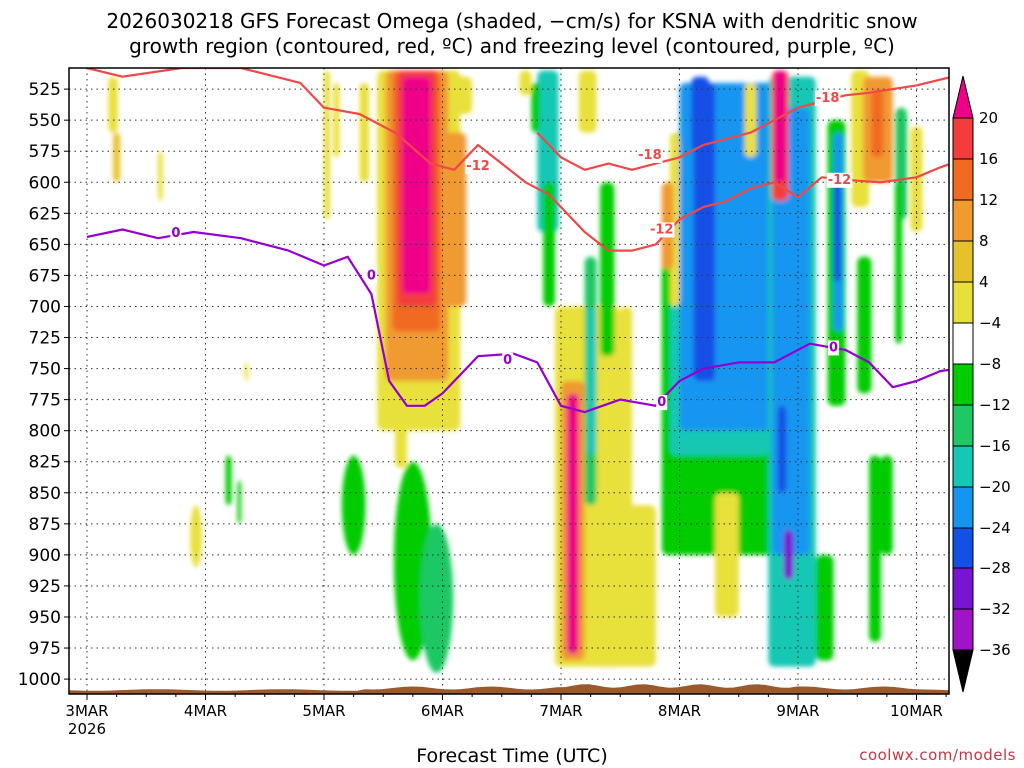  What do you see at coordinates (995, 405) in the screenshot?
I see `colorbar-label: −12` at bounding box center [995, 405].